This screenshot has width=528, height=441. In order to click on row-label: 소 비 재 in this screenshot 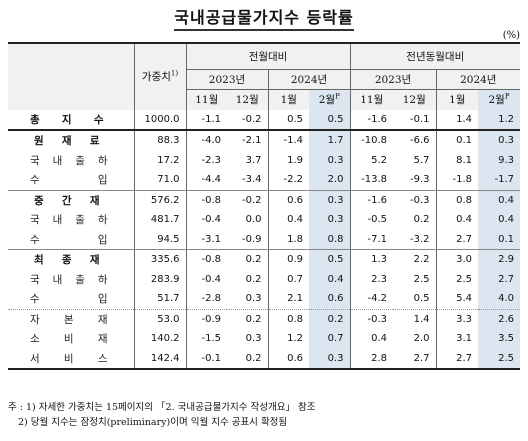, I will do `click(69, 339)`.